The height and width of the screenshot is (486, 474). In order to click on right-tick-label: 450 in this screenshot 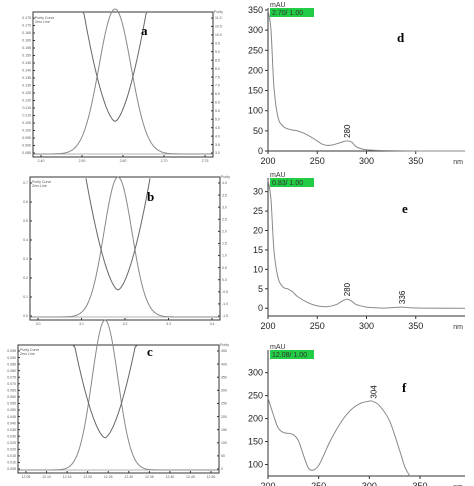, I will do `click(224, 351)`.